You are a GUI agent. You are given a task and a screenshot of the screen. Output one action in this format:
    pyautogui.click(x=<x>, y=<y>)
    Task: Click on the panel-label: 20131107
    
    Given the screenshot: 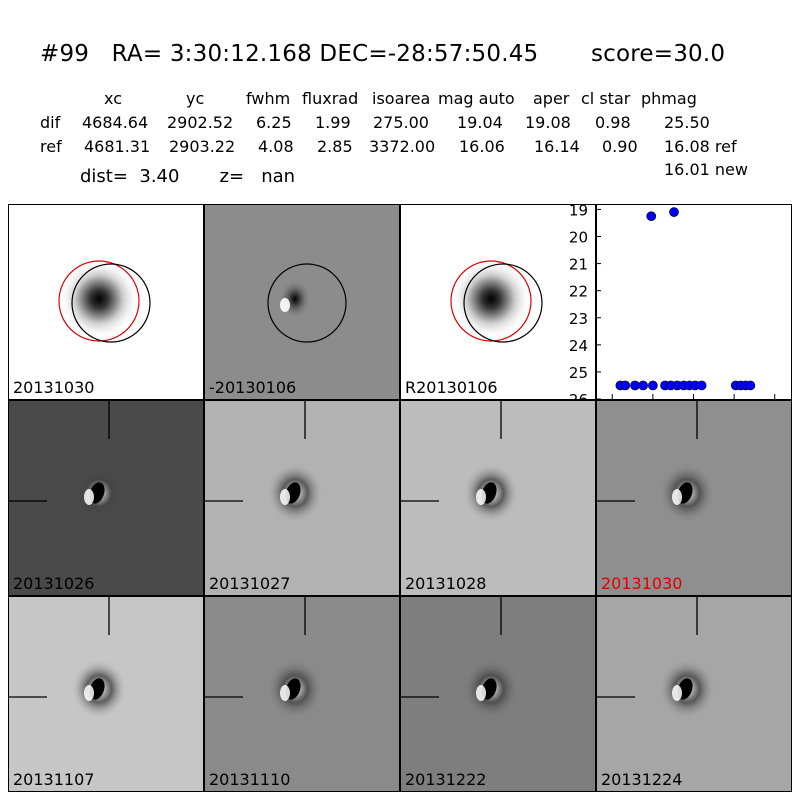 What is the action you would take?
    pyautogui.click(x=54, y=779)
    